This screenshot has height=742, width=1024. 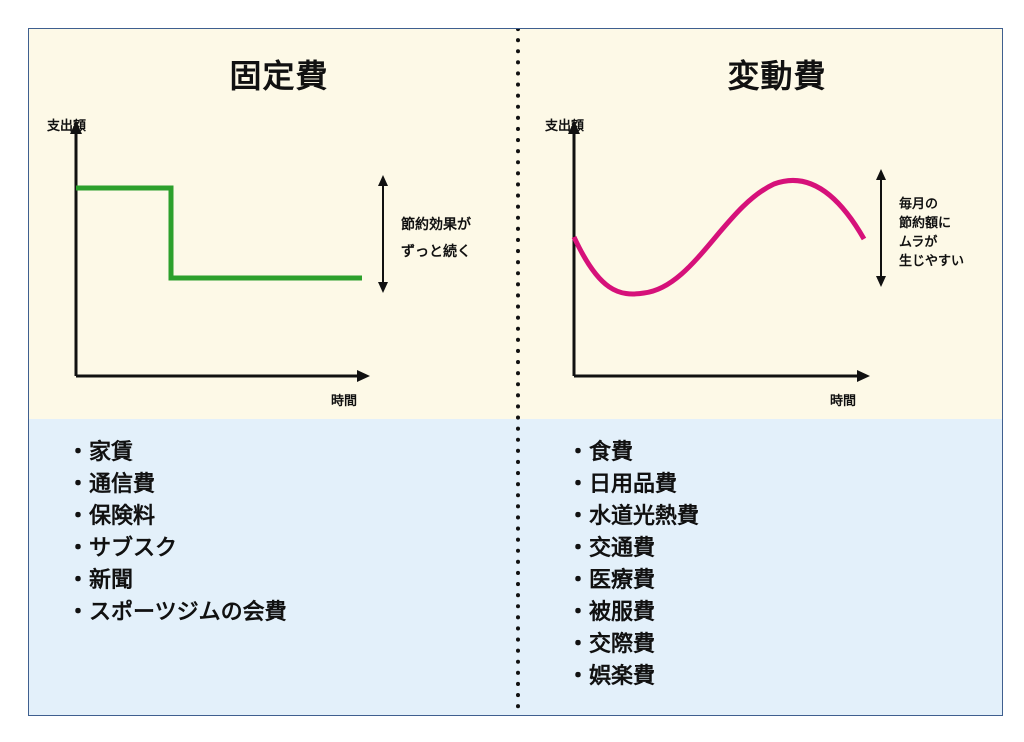 What do you see at coordinates (219, 233) in the screenshot?
I see `fixed-cost-step-line` at bounding box center [219, 233].